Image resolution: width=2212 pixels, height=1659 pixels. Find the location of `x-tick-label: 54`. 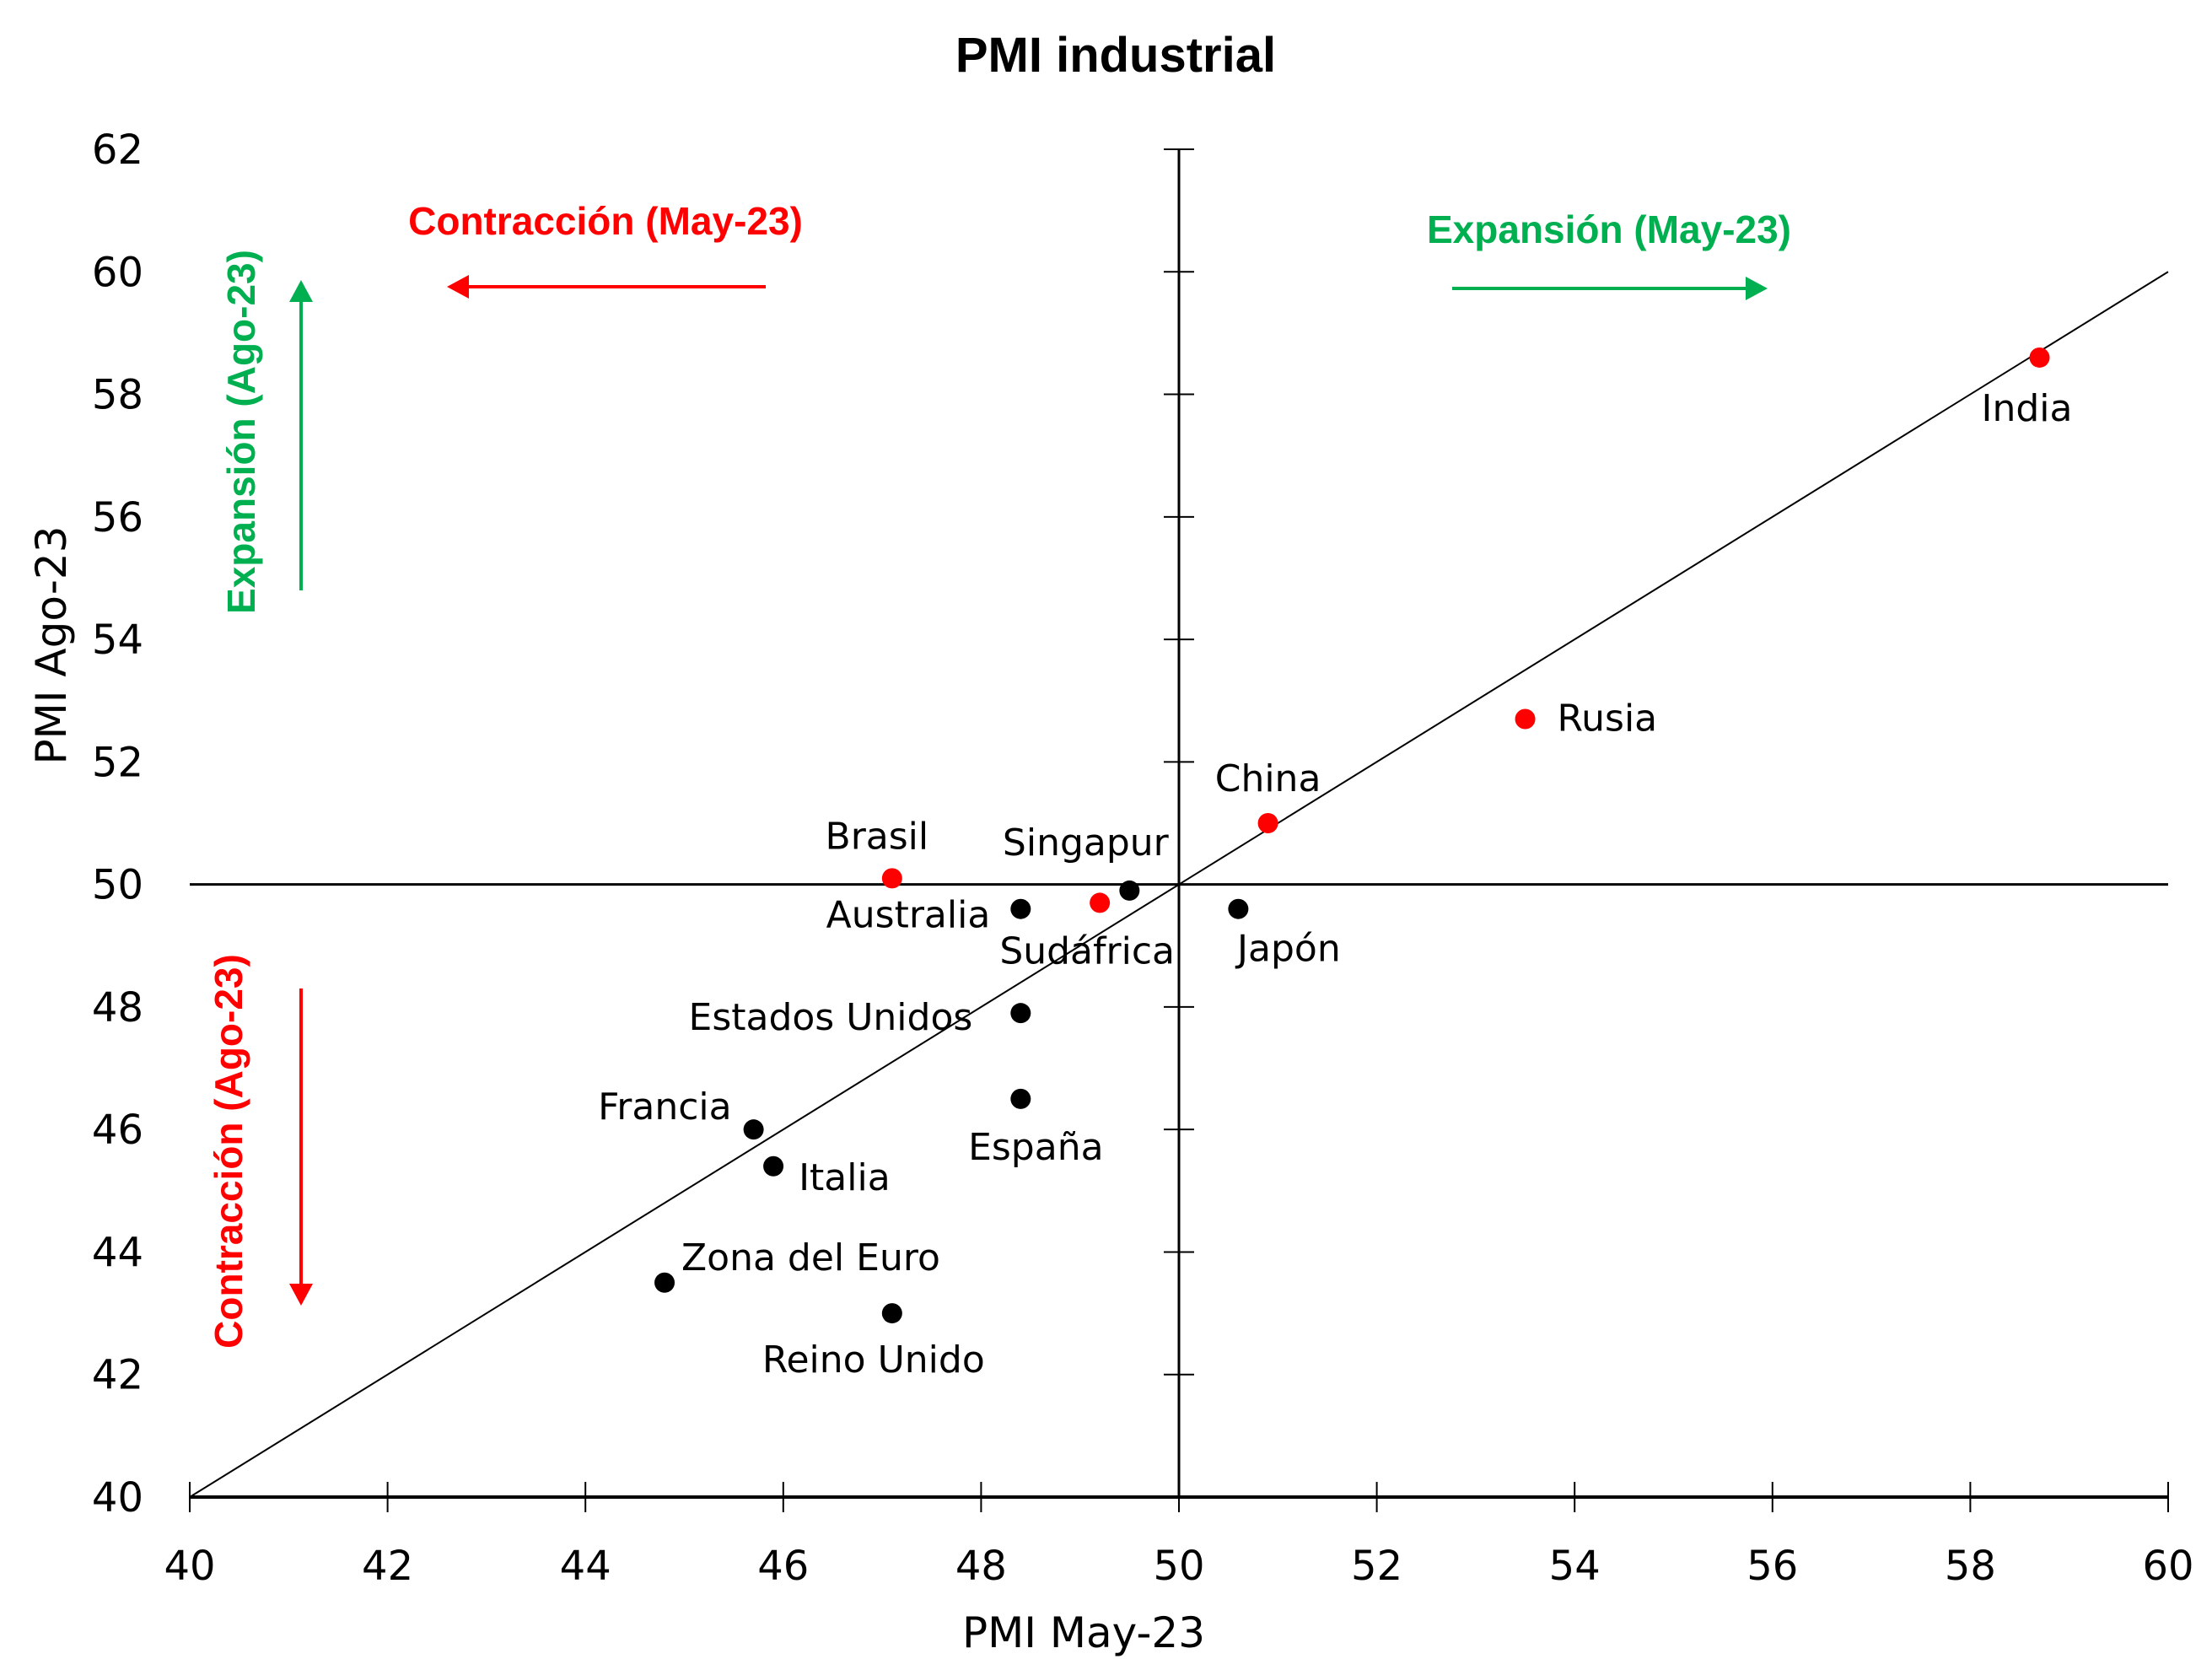

x-tick-label: 54 is located at coordinates (1575, 1566).